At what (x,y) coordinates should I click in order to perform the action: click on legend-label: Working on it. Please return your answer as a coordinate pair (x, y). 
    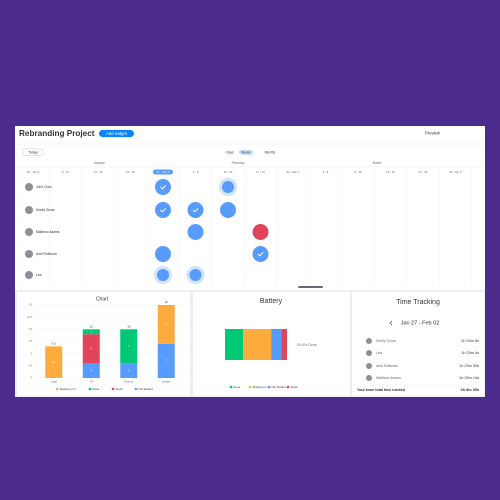
    Looking at the image, I should click on (261, 387).